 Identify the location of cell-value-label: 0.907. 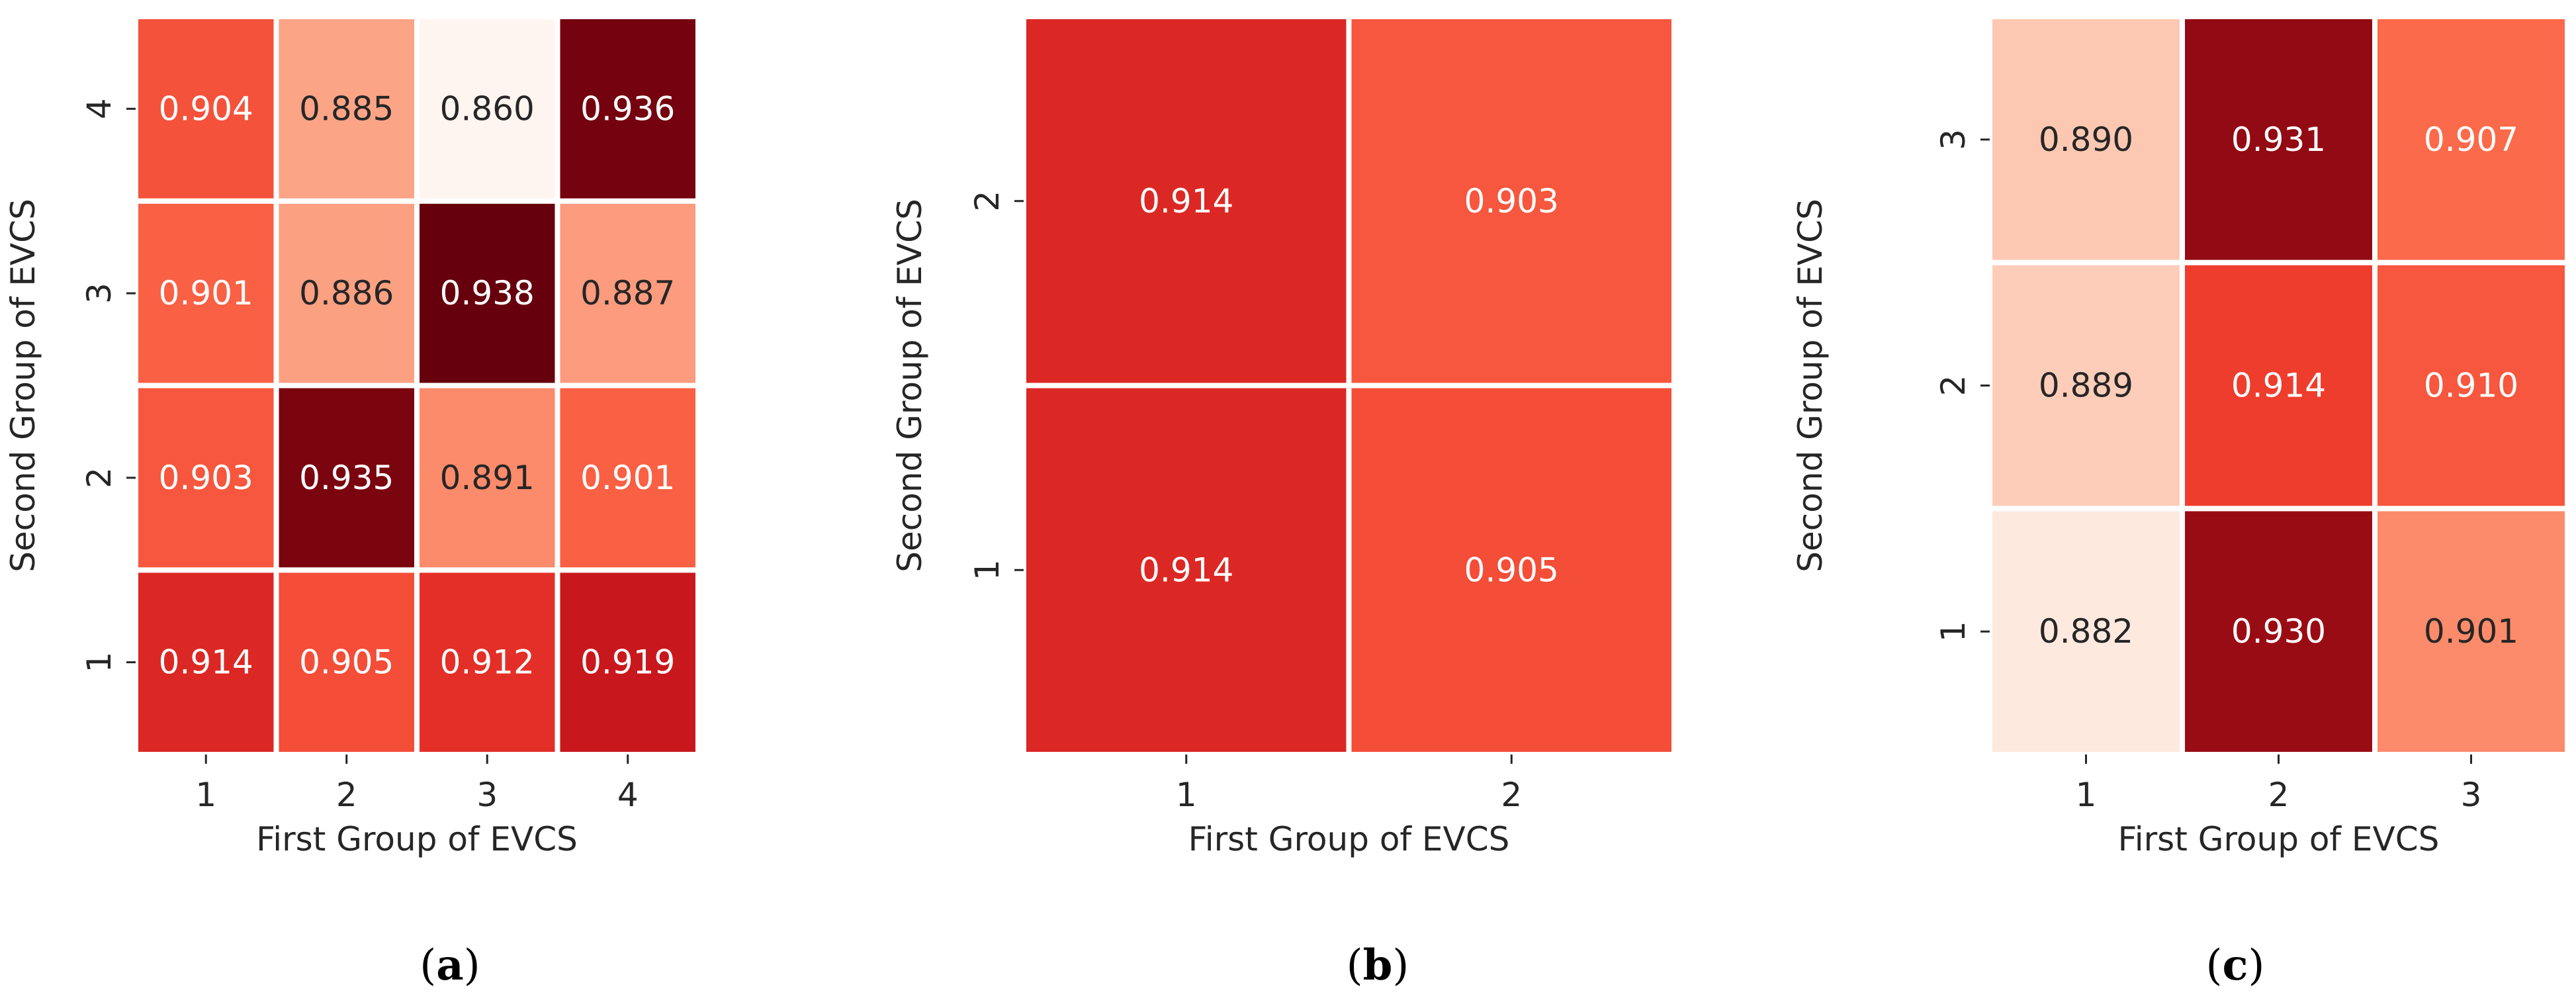
(2471, 139).